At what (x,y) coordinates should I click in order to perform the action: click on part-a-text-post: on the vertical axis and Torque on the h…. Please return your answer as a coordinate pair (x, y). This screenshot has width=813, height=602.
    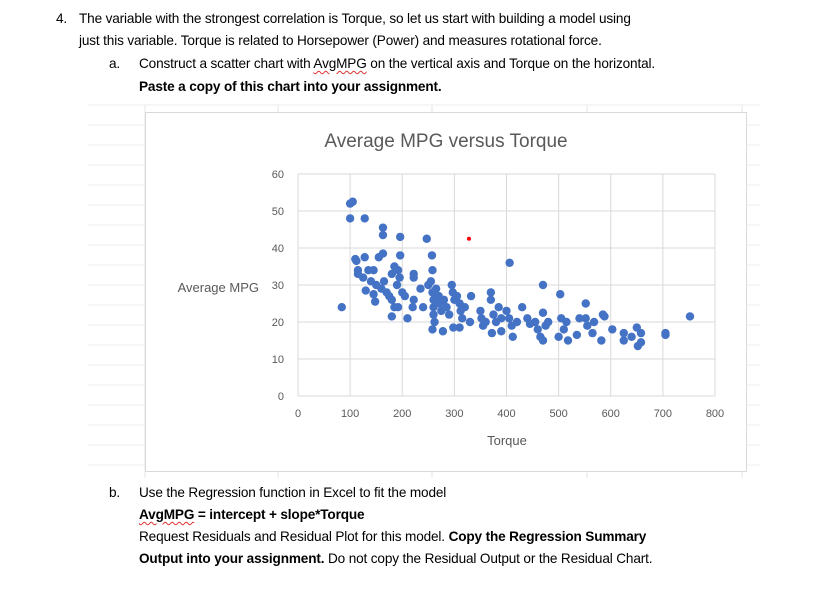
    Looking at the image, I should click on (510, 63).